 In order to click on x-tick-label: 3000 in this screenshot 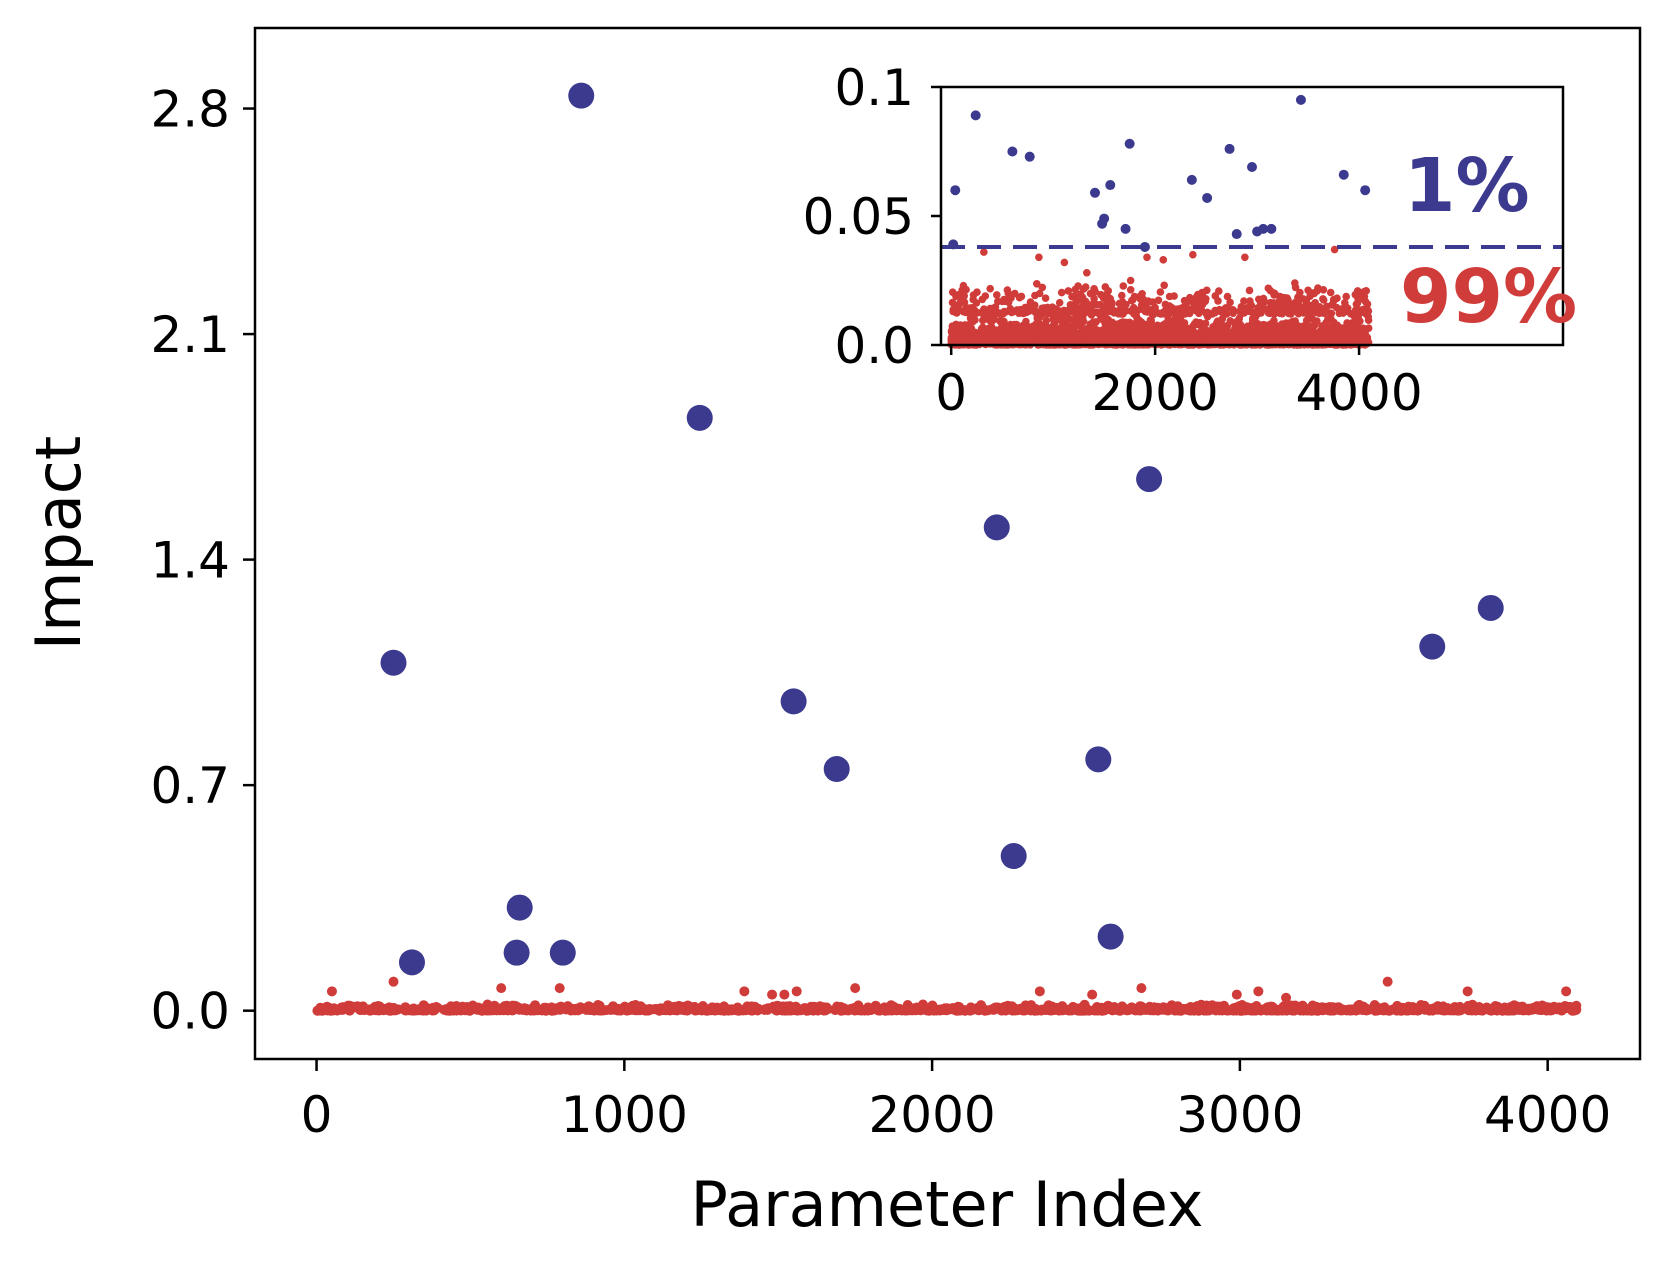, I will do `click(1239, 1115)`.